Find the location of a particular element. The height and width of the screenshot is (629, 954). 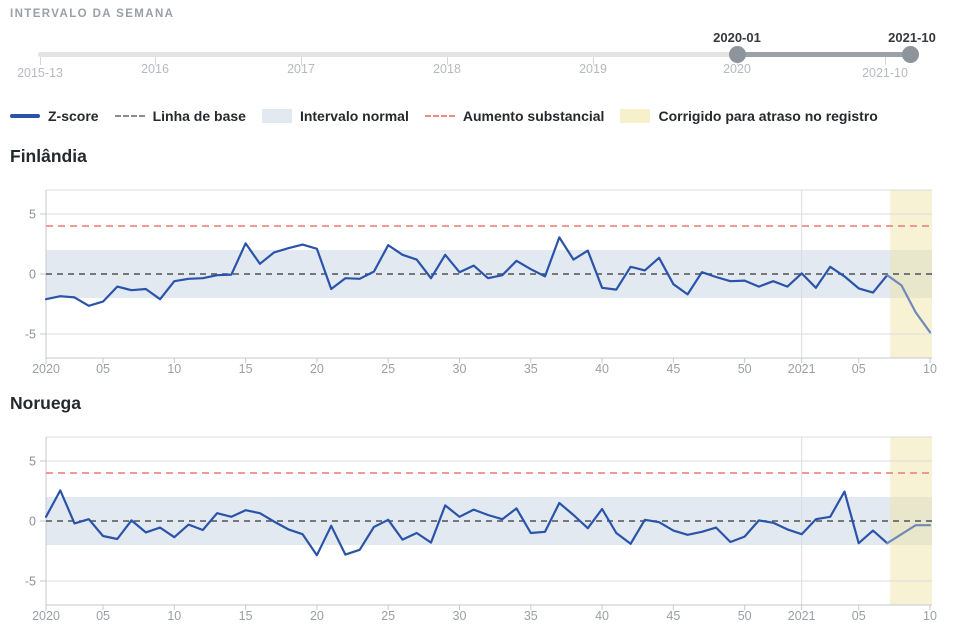

slider-tick-label: 2020 is located at coordinates (737, 69).